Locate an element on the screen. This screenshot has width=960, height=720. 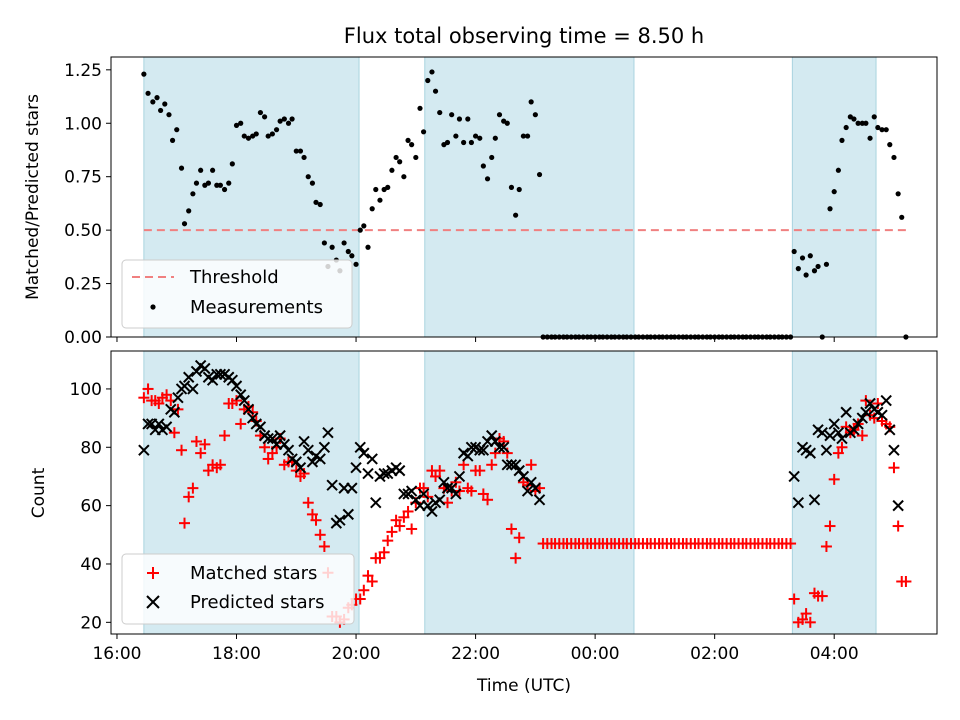
y-tick-label: 80 is located at coordinates (91, 448).